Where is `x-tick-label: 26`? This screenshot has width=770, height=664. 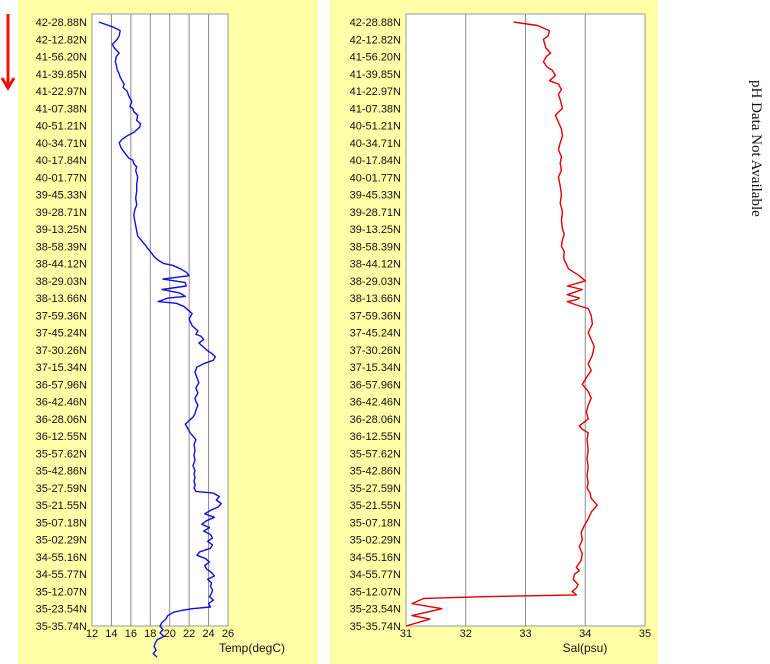 x-tick-label: 26 is located at coordinates (228, 634).